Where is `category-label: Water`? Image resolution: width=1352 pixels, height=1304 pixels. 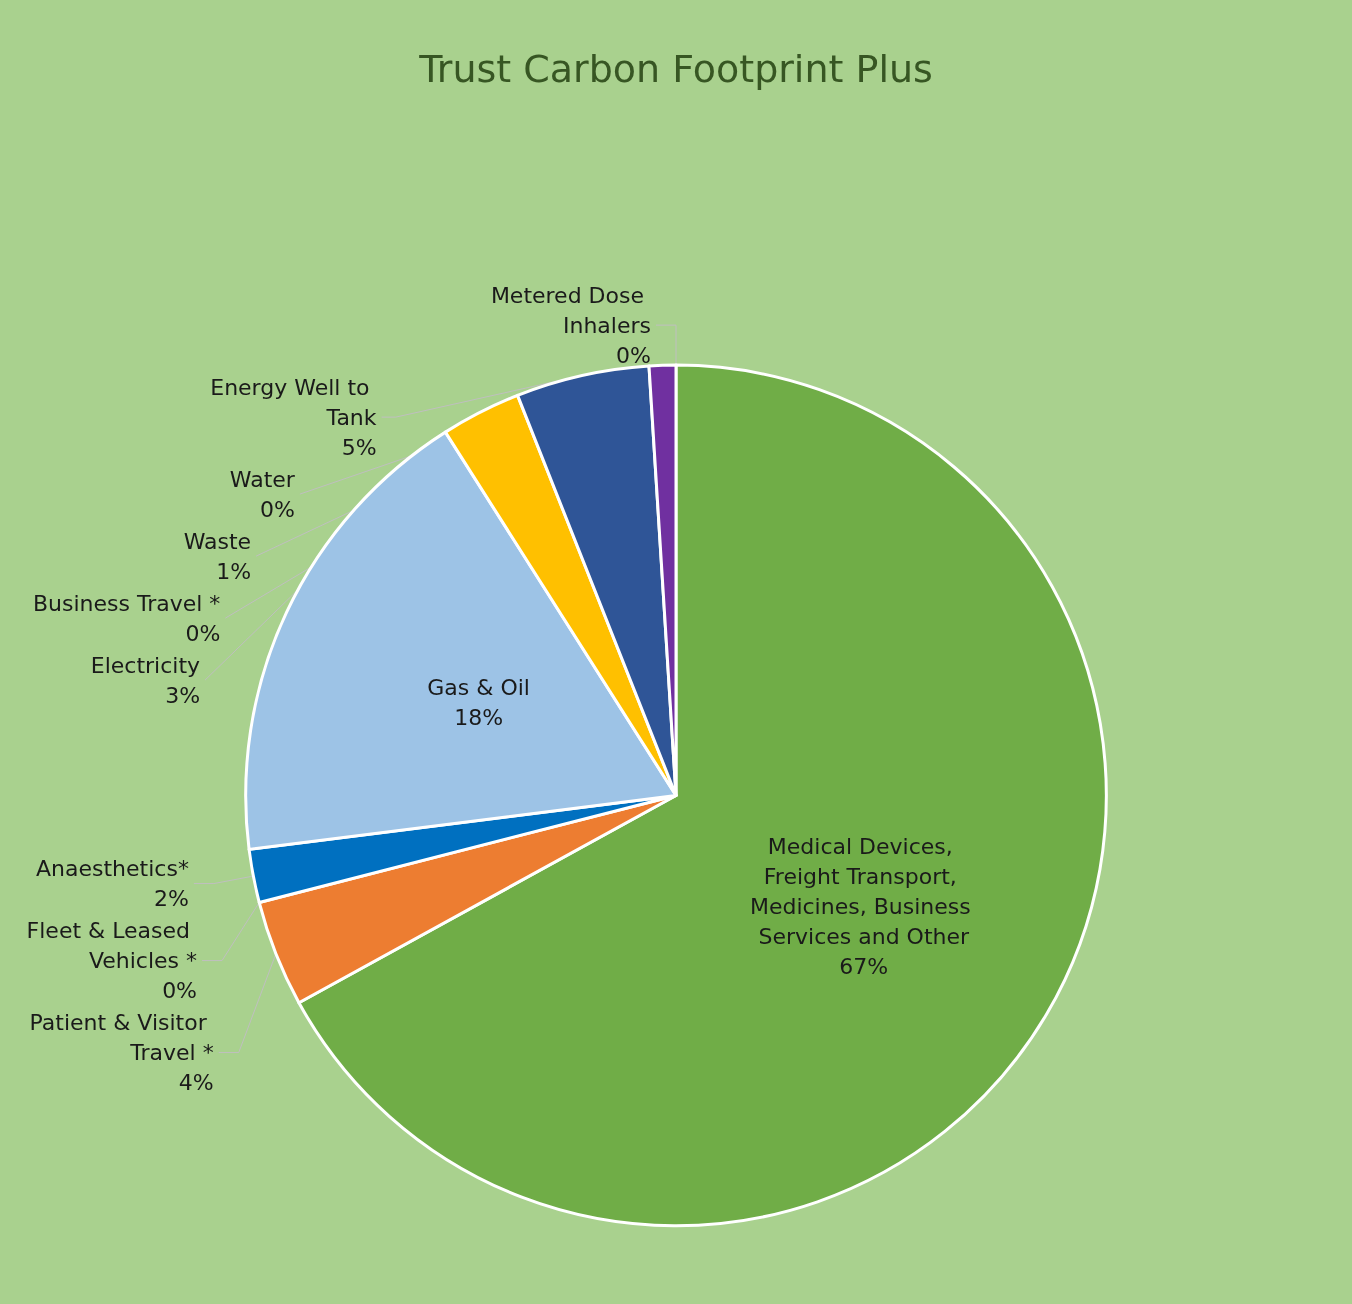 category-label: Water is located at coordinates (262, 479).